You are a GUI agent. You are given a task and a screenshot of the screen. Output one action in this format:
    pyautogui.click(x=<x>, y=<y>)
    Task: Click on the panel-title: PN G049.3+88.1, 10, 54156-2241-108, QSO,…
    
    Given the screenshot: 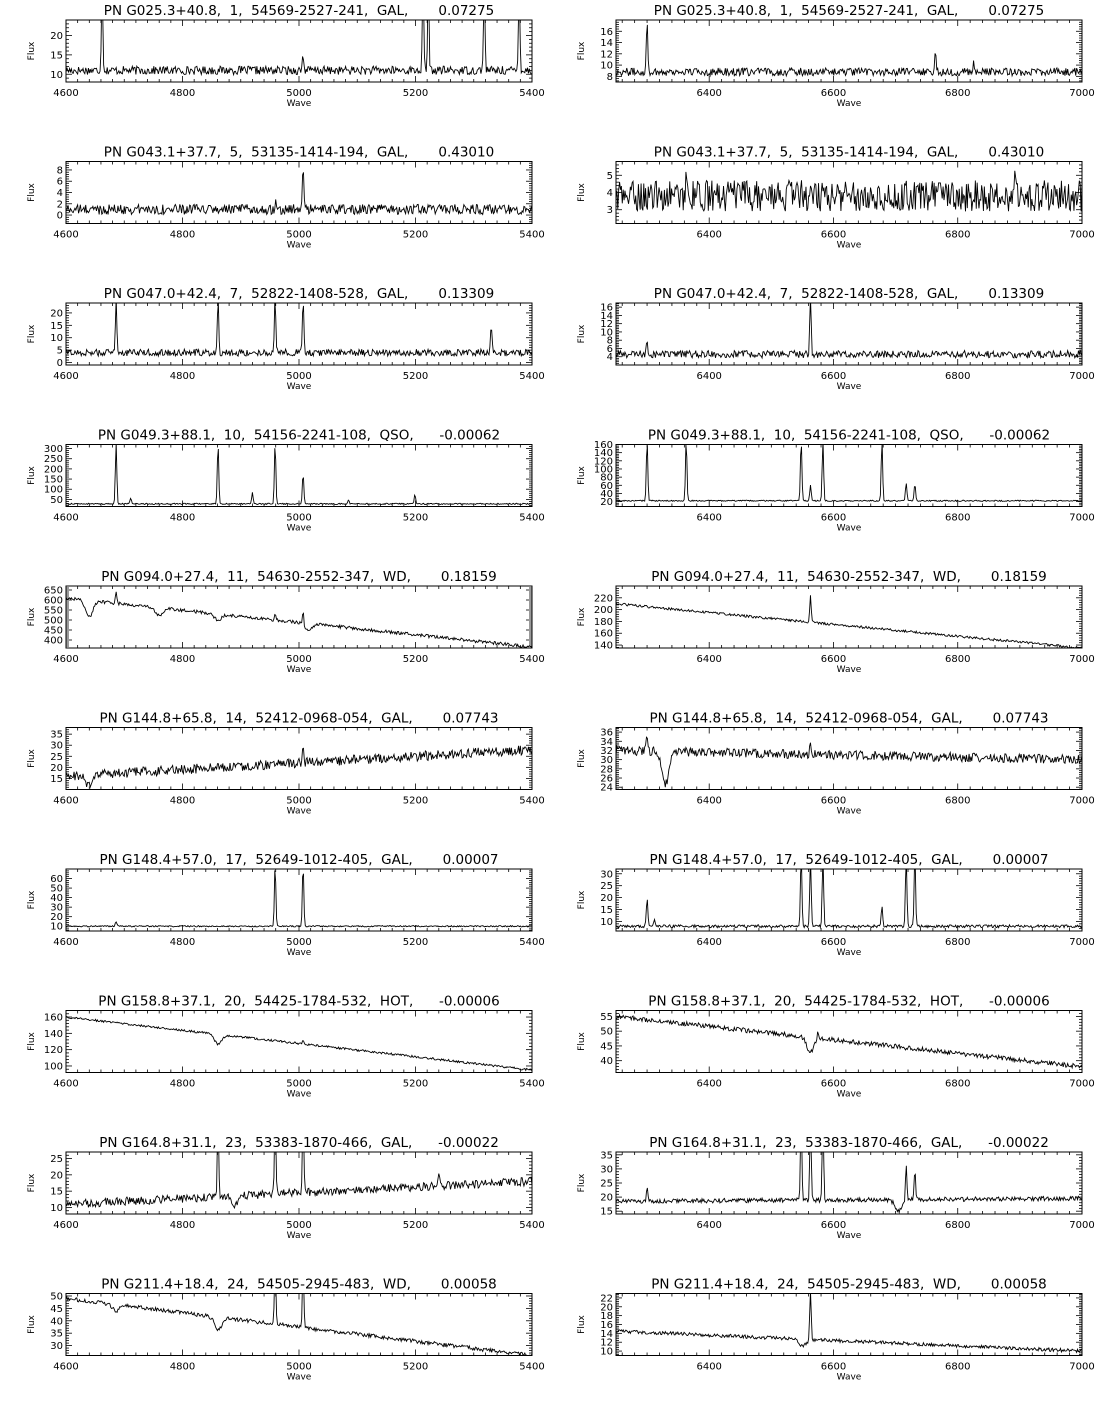 What is the action you would take?
    pyautogui.click(x=849, y=436)
    